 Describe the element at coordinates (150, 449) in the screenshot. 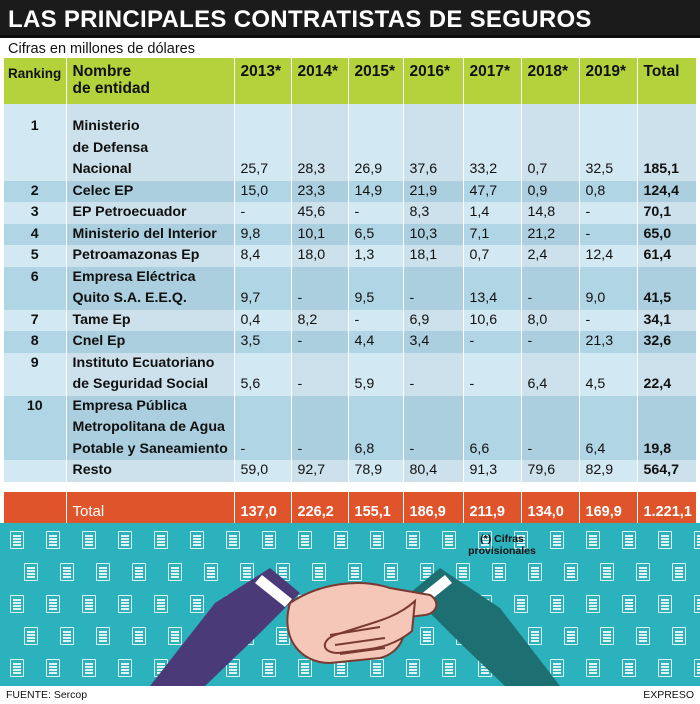

I see `entity-name: Potable y Saneamiento` at that location.